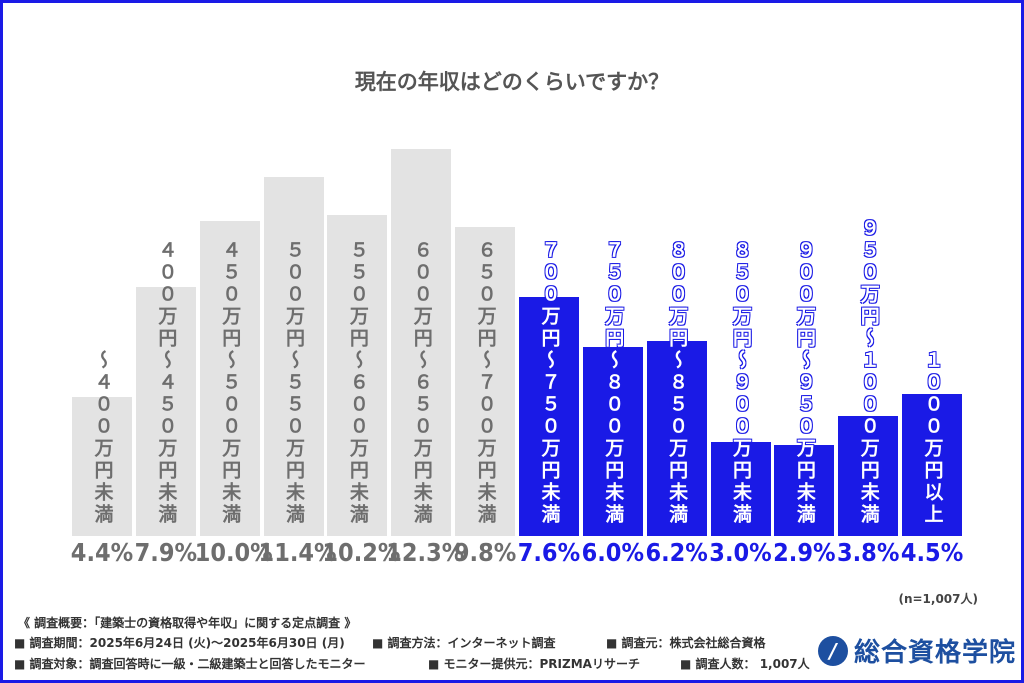  What do you see at coordinates (868, 372) in the screenshot?
I see `category-label: ９５０万円〜１０００万円未満` at bounding box center [868, 372].